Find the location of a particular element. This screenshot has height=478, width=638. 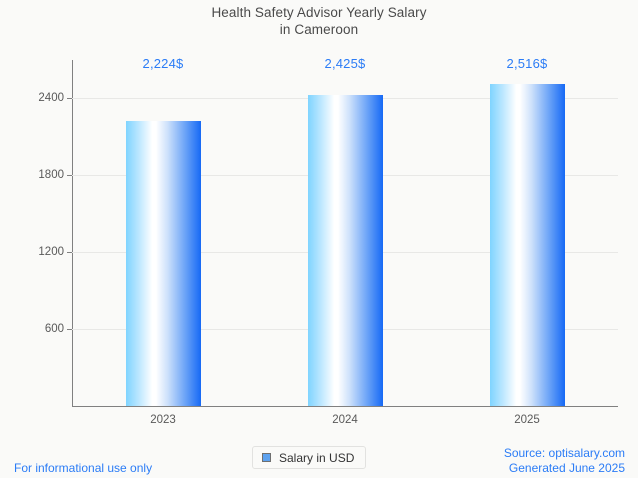

bar-2023 is located at coordinates (163, 263).